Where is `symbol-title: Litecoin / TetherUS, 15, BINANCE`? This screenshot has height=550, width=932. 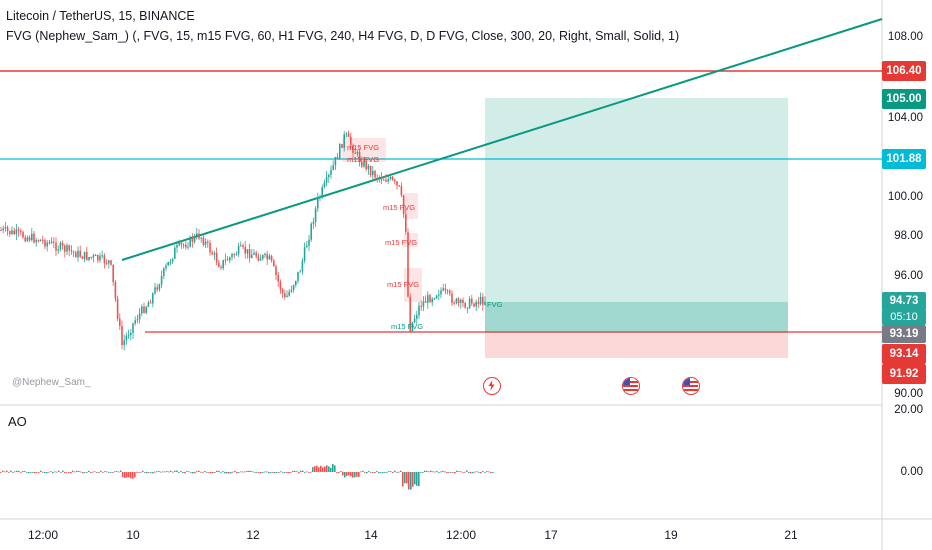 symbol-title: Litecoin / TetherUS, 15, BINANCE is located at coordinates (100, 16).